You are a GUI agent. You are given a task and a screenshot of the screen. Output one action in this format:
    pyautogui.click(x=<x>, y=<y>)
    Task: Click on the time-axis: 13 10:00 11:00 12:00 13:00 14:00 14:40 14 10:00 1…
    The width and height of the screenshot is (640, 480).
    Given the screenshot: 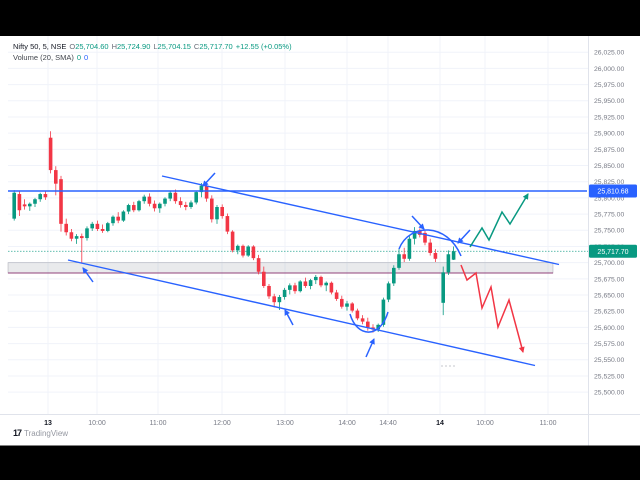 What is the action you would take?
    pyautogui.click(x=300, y=423)
    